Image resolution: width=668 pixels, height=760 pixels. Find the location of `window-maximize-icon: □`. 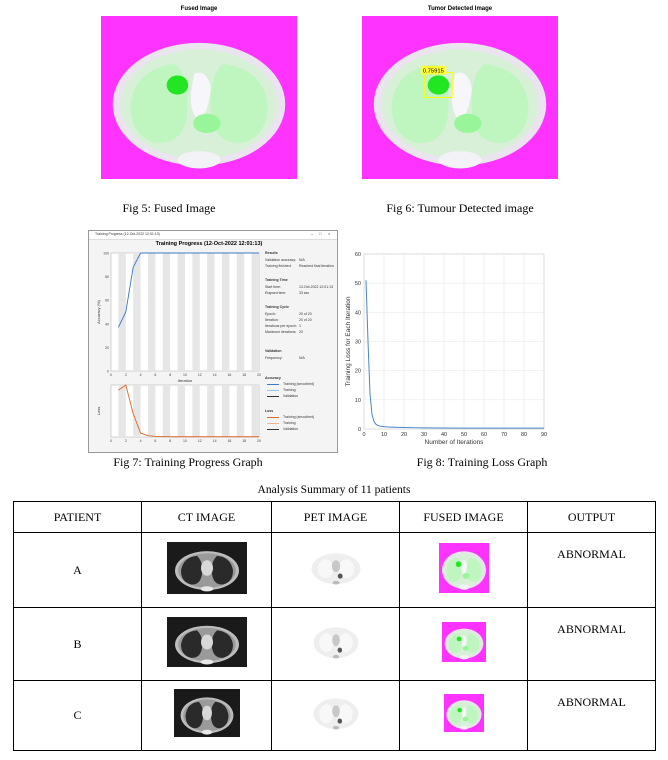

window-maximize-icon: □ is located at coordinates (320, 233).